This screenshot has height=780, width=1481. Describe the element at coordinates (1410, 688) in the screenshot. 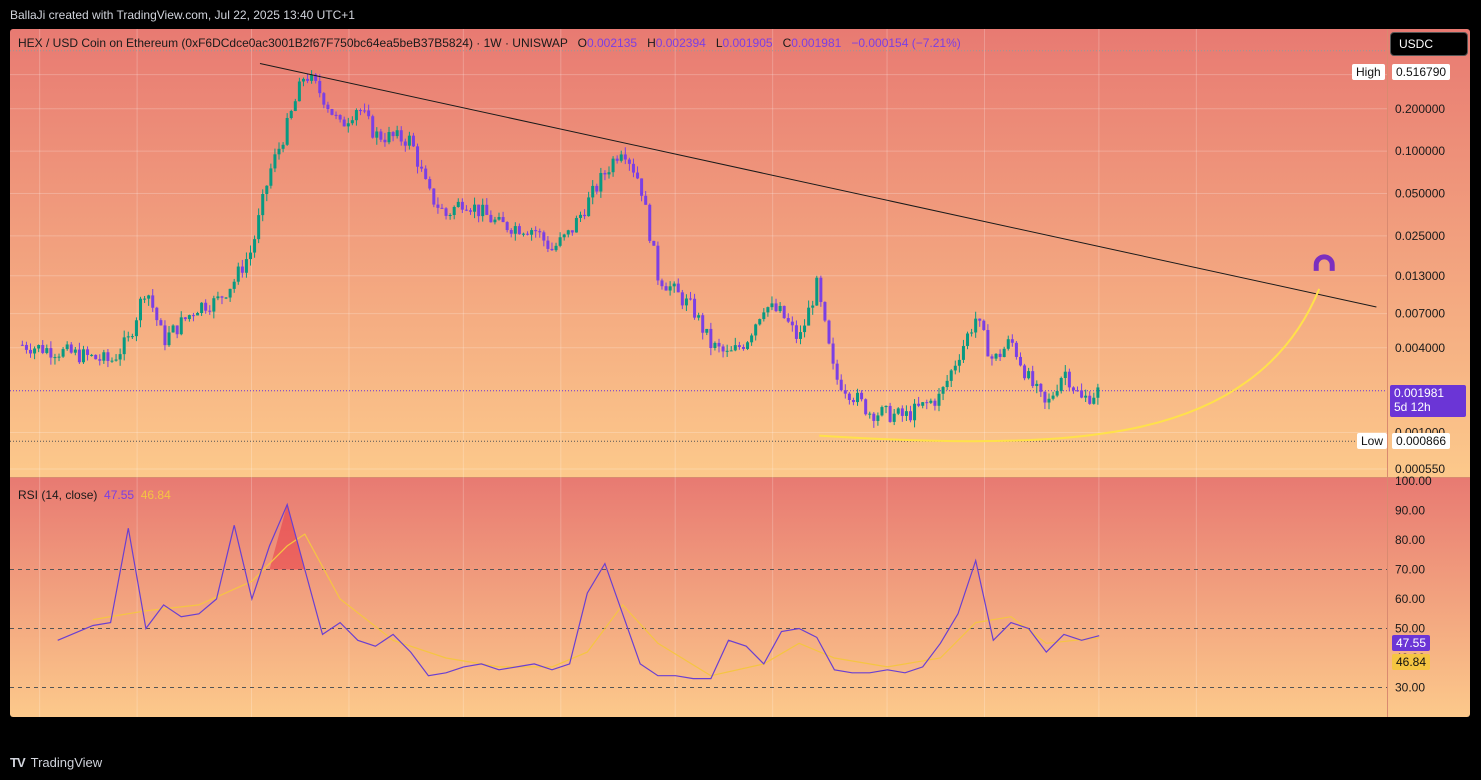

I see `rsi-tick-label: 30.00` at that location.